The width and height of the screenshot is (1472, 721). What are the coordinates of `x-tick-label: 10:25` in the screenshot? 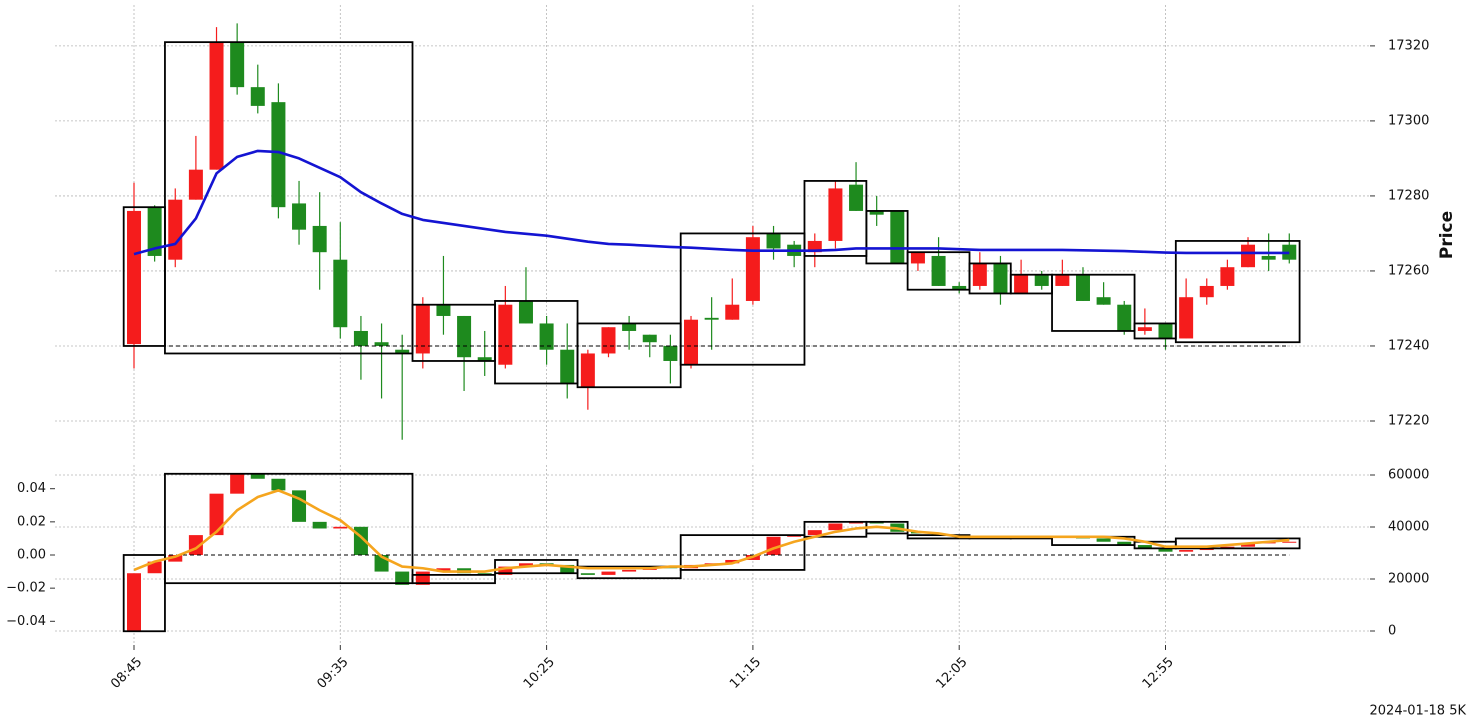 It's located at (539, 673).